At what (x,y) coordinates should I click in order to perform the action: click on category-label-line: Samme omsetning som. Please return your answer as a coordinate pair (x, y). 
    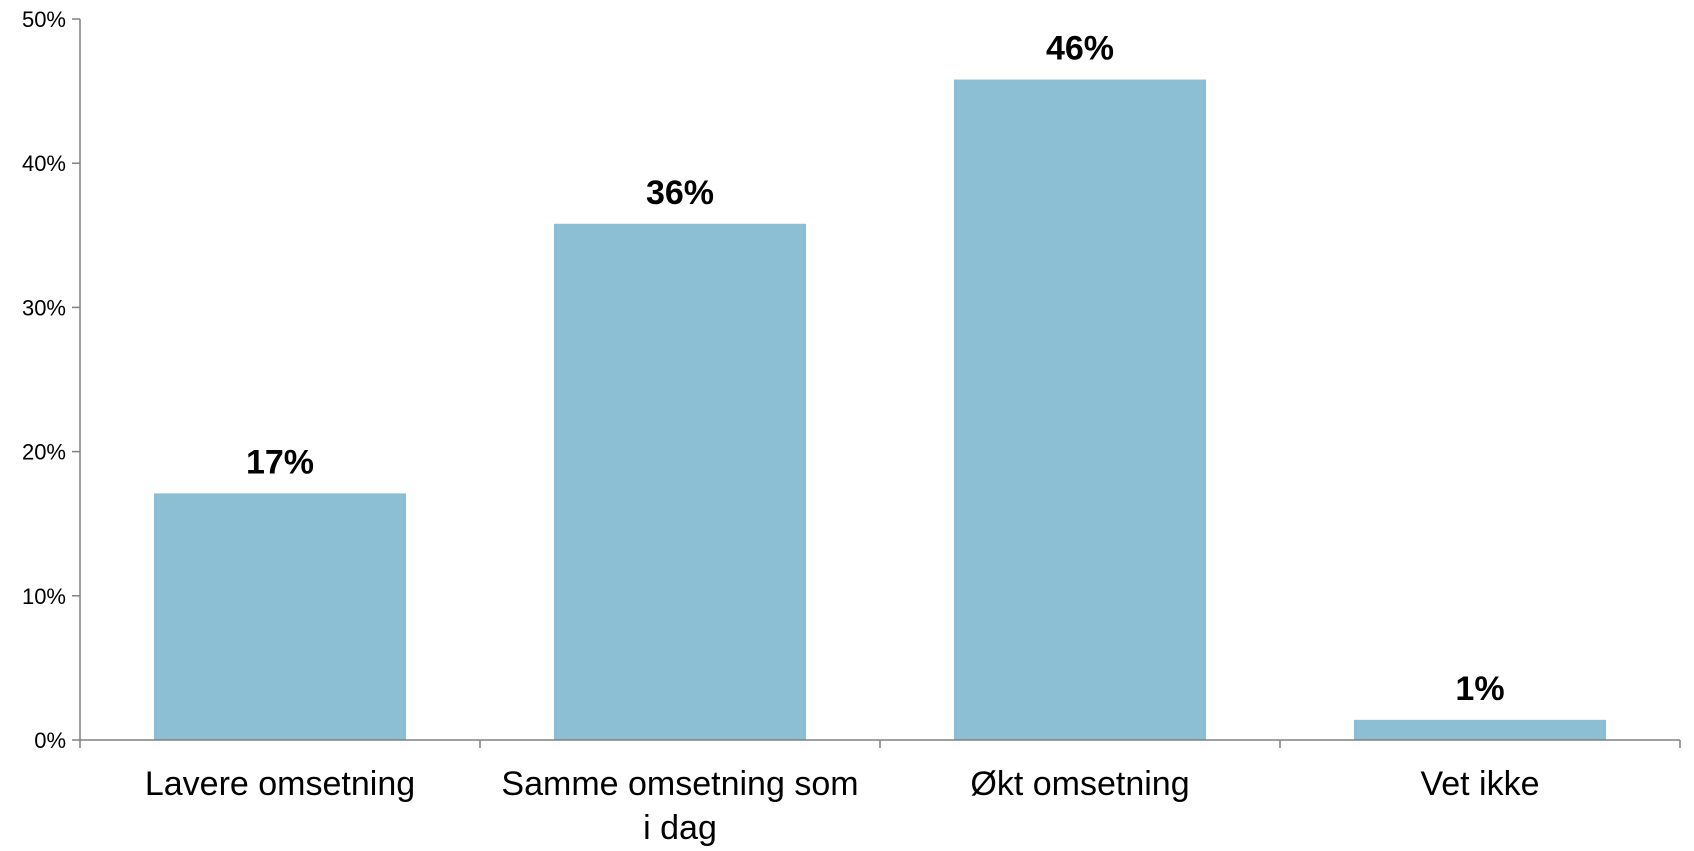
    Looking at the image, I should click on (679, 784).